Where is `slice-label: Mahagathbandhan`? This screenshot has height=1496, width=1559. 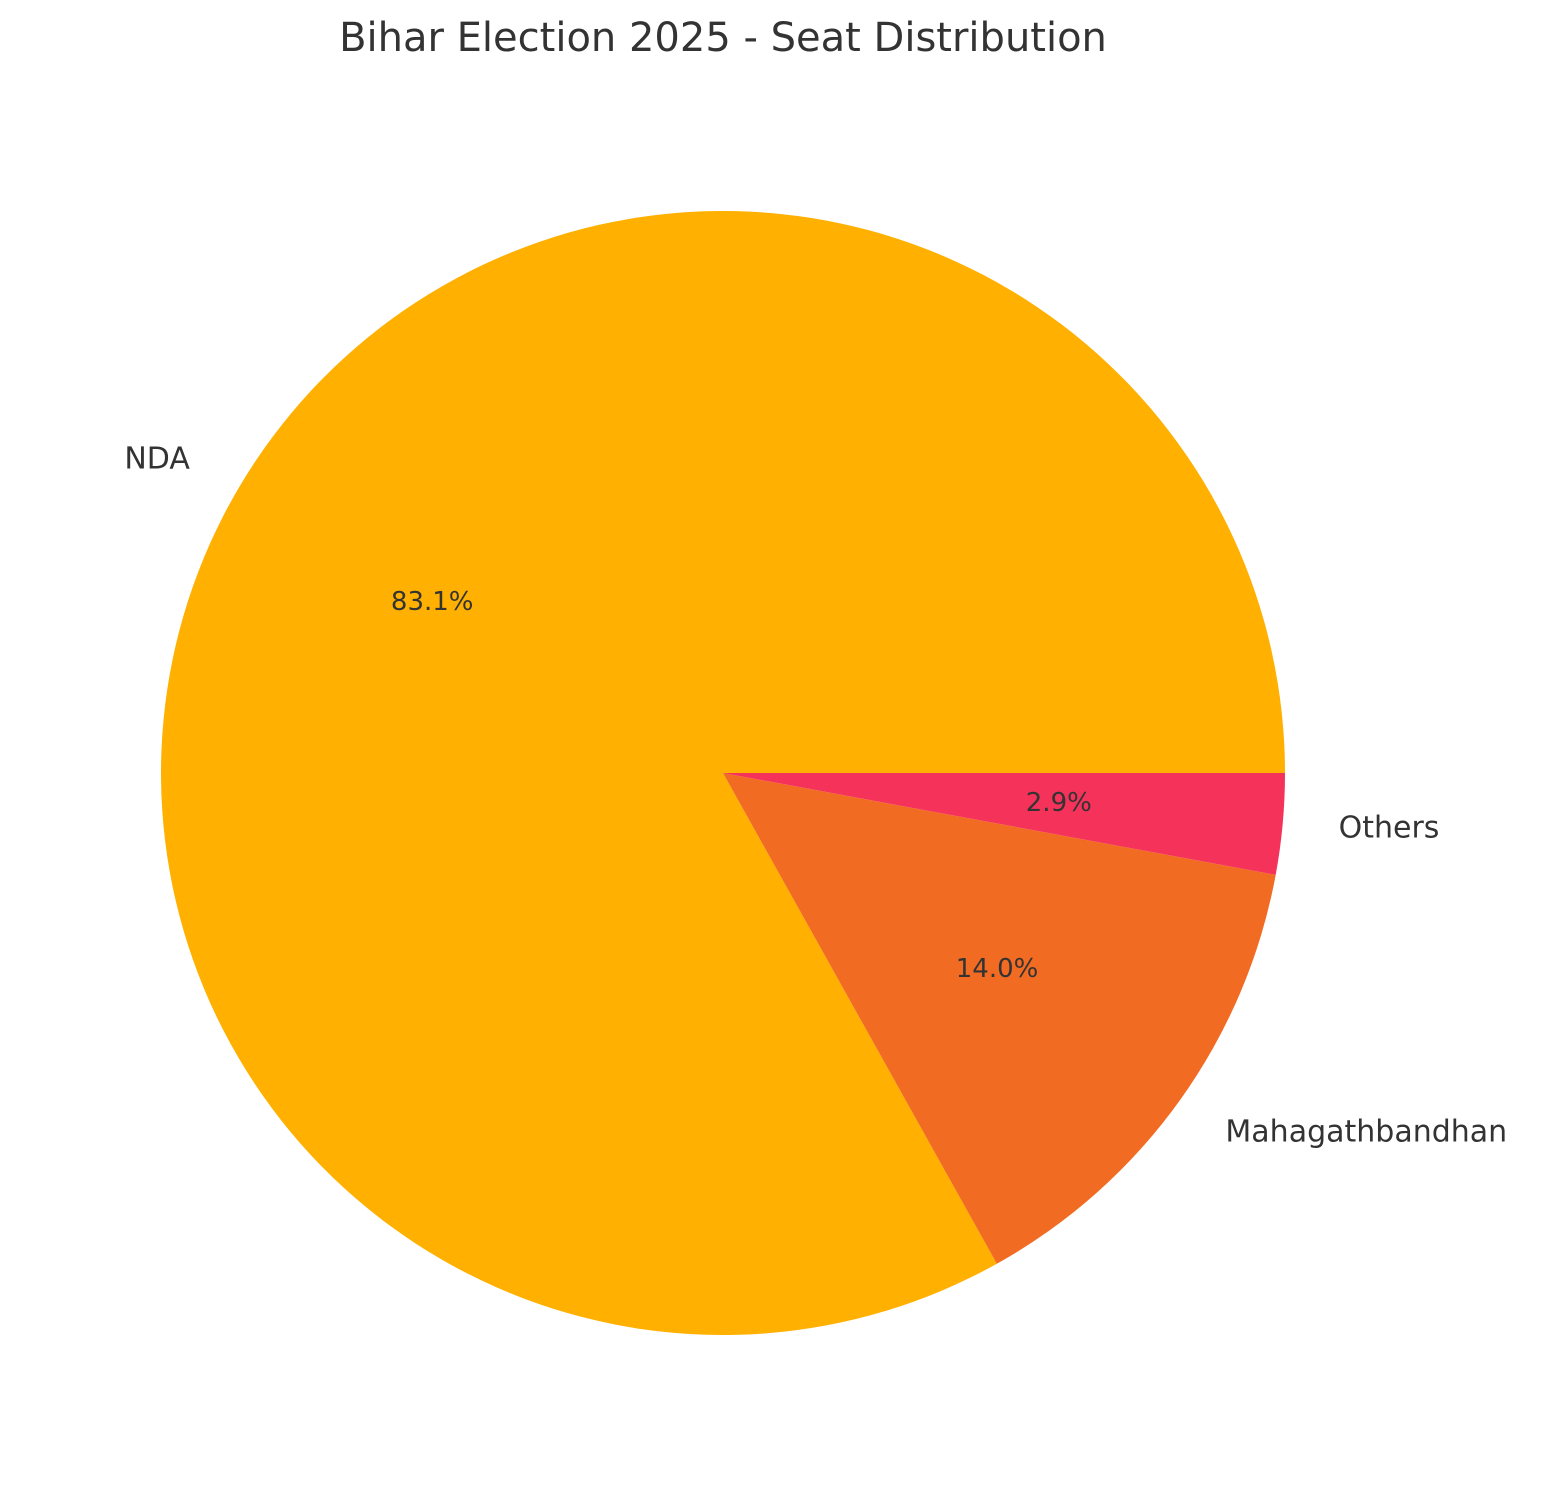
slice-label: Mahagathbandhan is located at coordinates (1366, 1132).